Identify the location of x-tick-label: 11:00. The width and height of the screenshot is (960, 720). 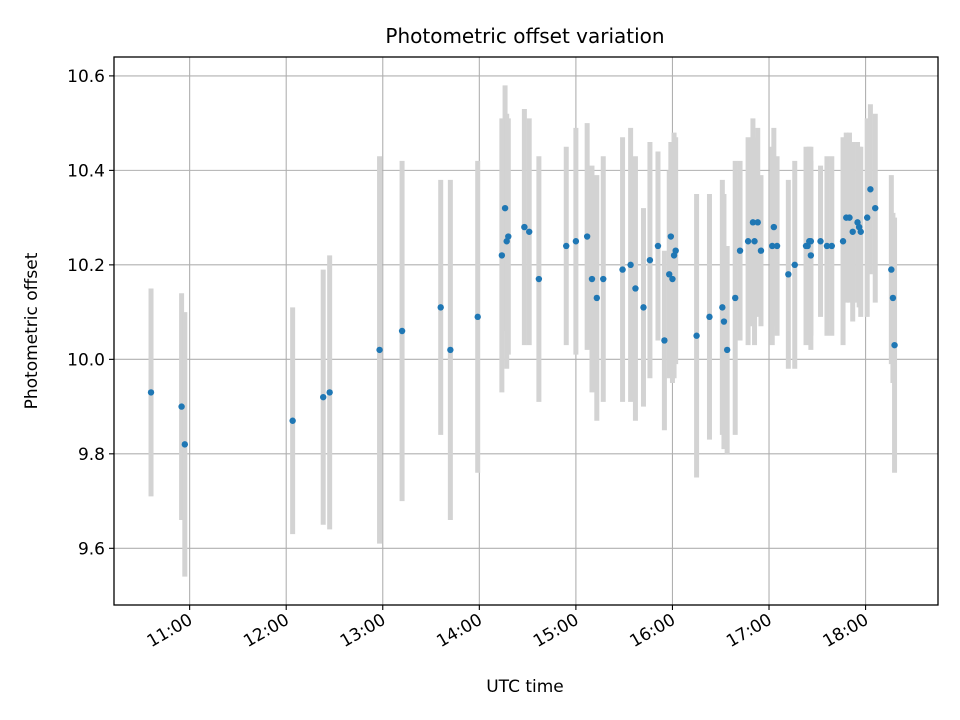
(170, 631).